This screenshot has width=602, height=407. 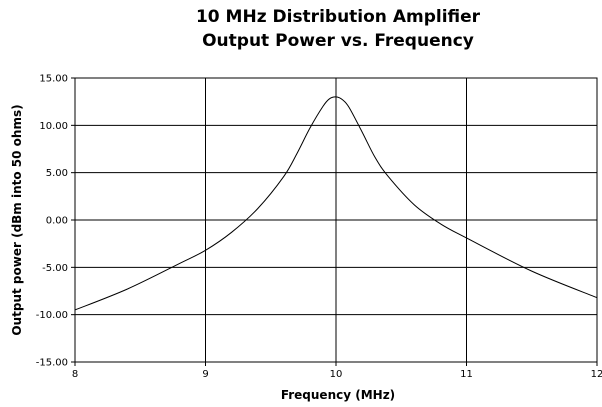 I want to click on y-tick-label: 0.00, so click(x=57, y=221).